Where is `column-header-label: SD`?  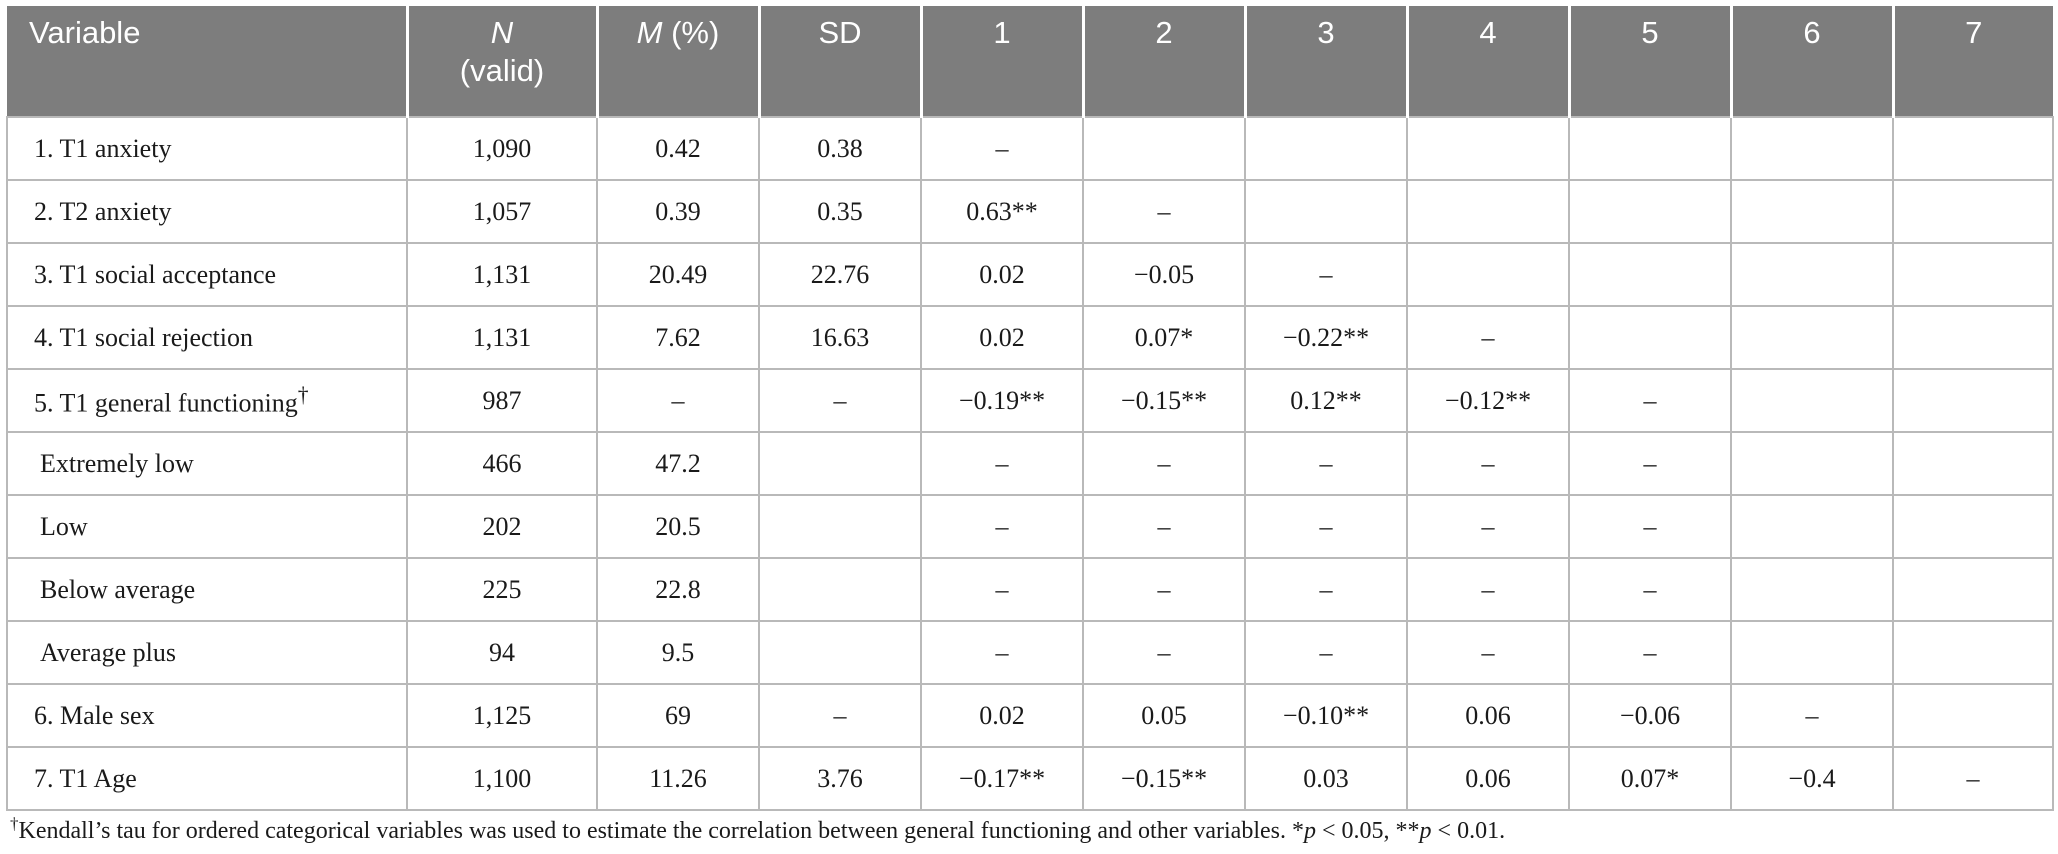 column-header-label: SD is located at coordinates (840, 32).